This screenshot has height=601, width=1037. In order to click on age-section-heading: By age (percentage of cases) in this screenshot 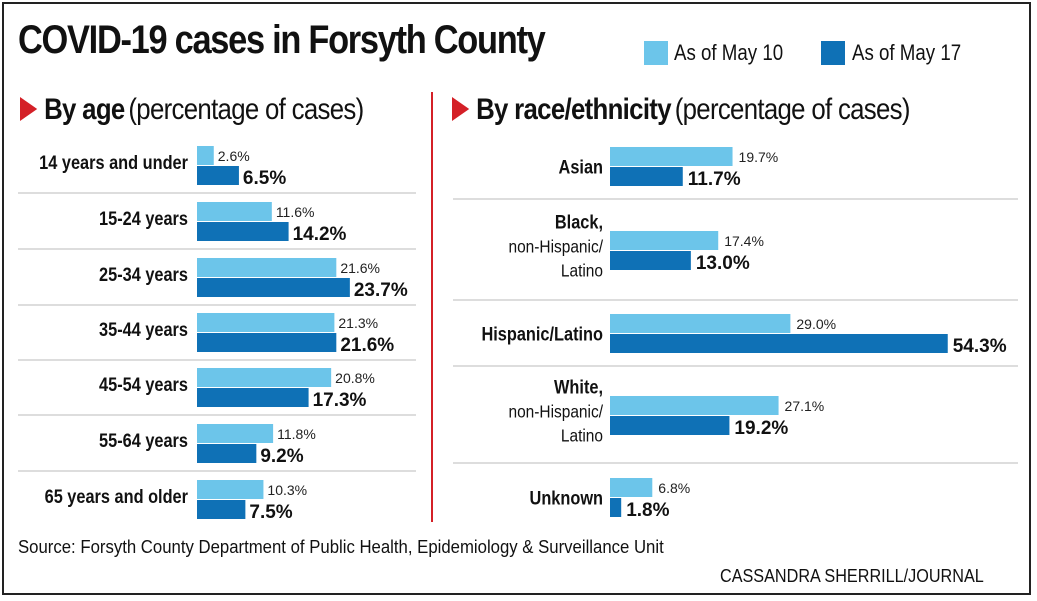, I will do `click(192, 110)`.